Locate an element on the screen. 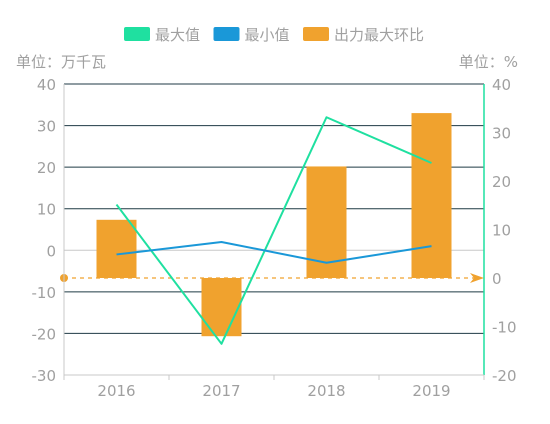 Image resolution: width=550 pixels, height=424 pixels. right-tick-label: 10 is located at coordinates (501, 231).